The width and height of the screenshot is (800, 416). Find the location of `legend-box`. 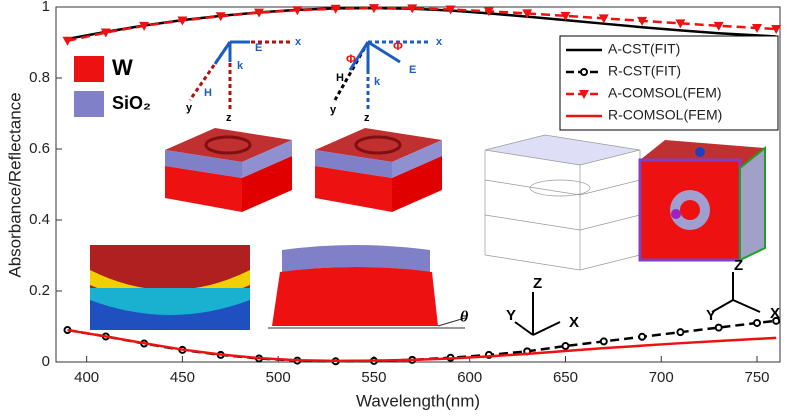

legend-box is located at coordinates (669, 83).